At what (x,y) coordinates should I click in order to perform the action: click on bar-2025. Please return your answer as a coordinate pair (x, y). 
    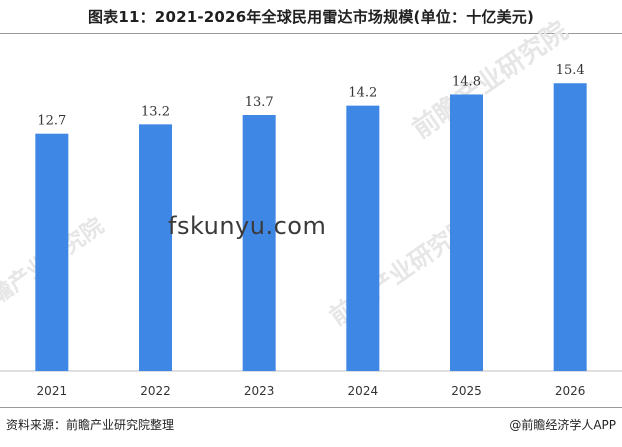
    Looking at the image, I should click on (466, 233).